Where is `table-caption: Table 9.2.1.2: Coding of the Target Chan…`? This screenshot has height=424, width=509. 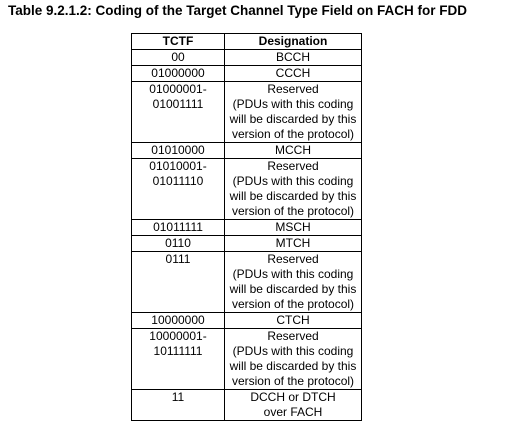
table-caption: Table 9.2.1.2: Coding of the Target Chan… is located at coordinates (238, 10).